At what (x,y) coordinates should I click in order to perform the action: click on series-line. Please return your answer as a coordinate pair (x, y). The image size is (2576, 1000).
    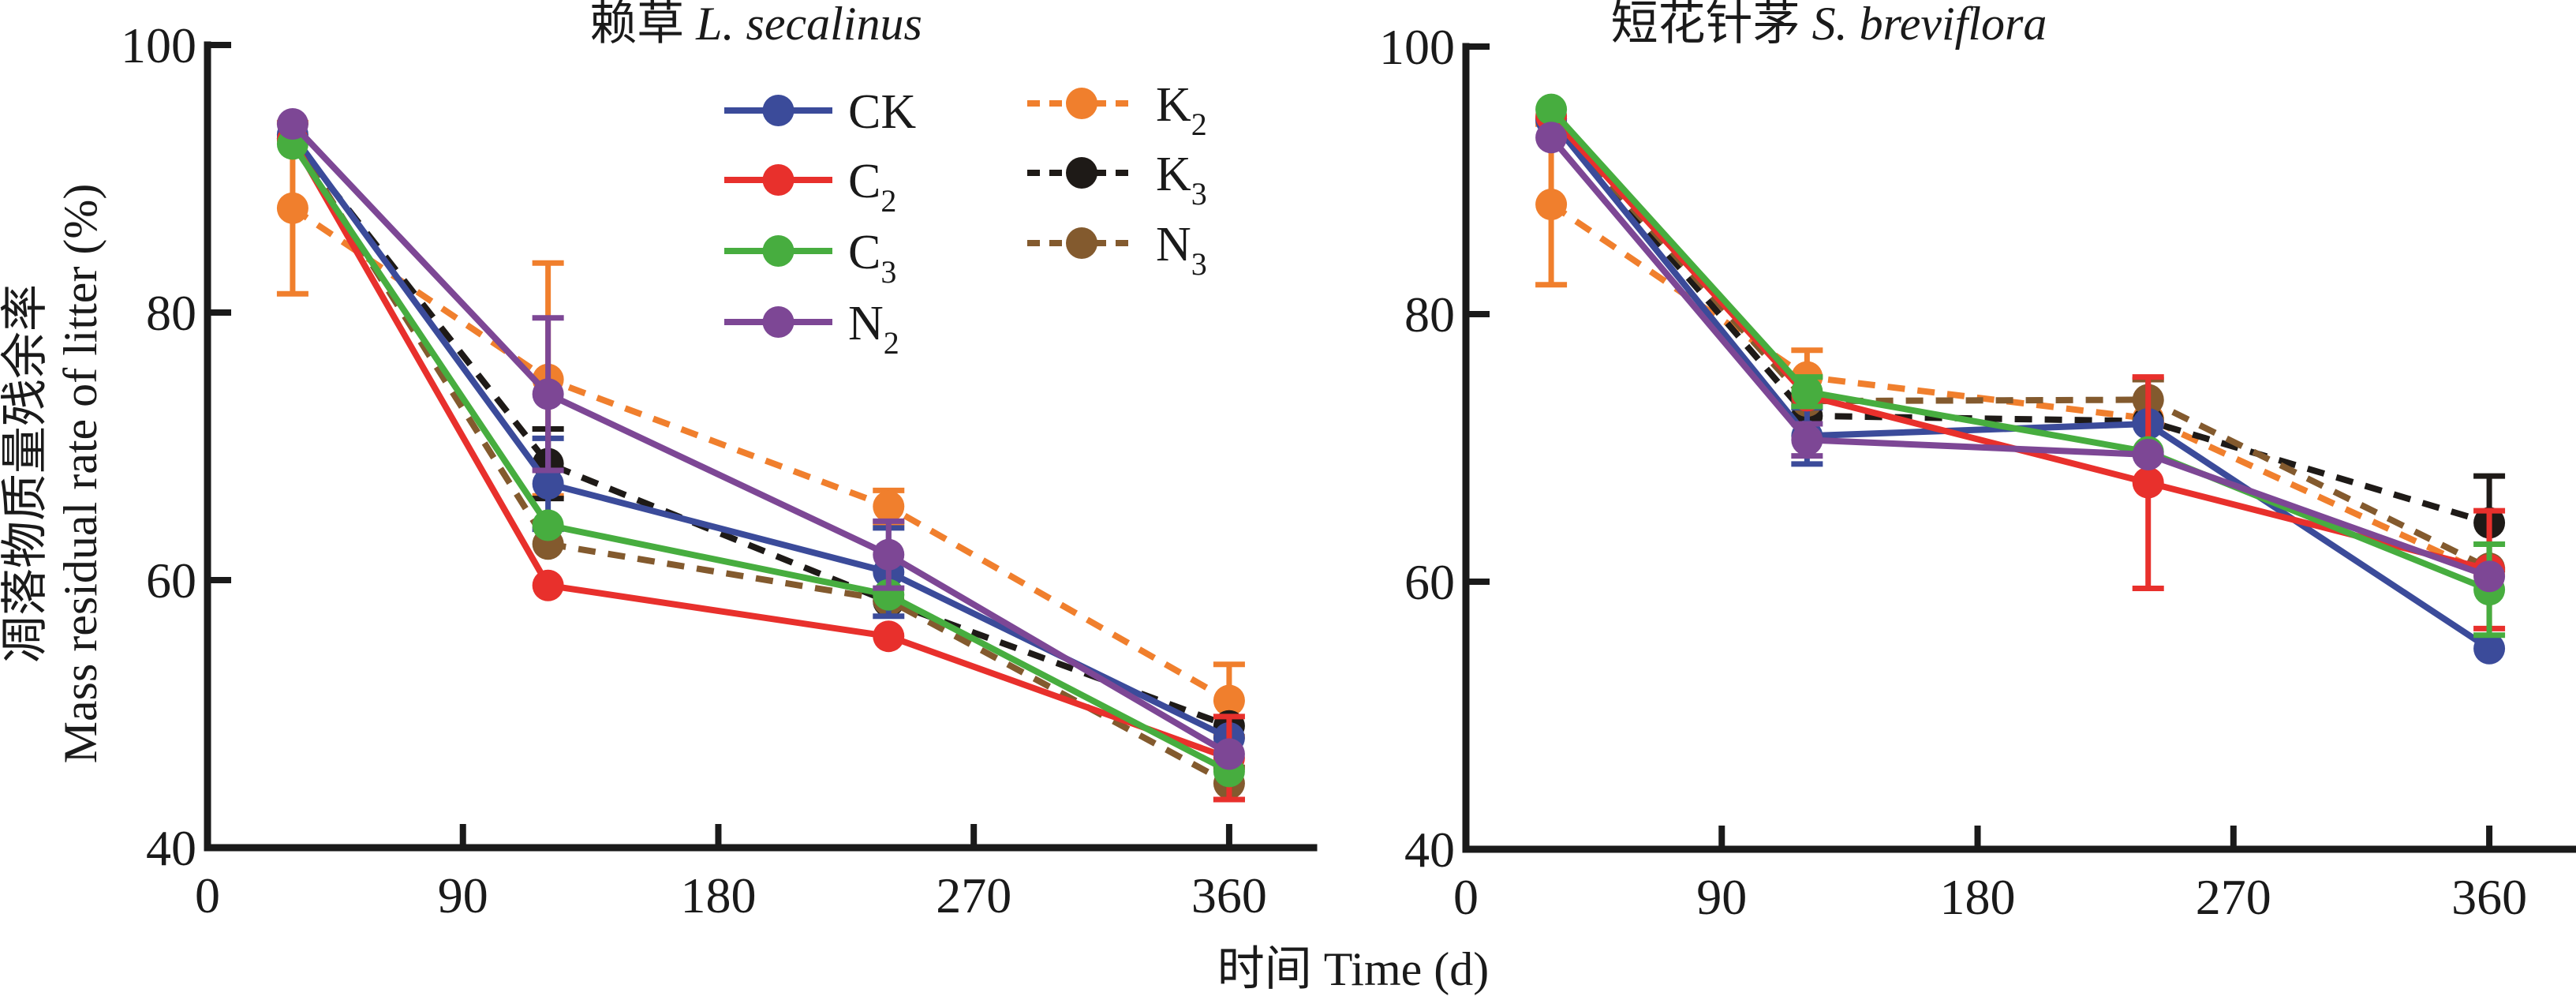
    Looking at the image, I should click on (2020, 321).